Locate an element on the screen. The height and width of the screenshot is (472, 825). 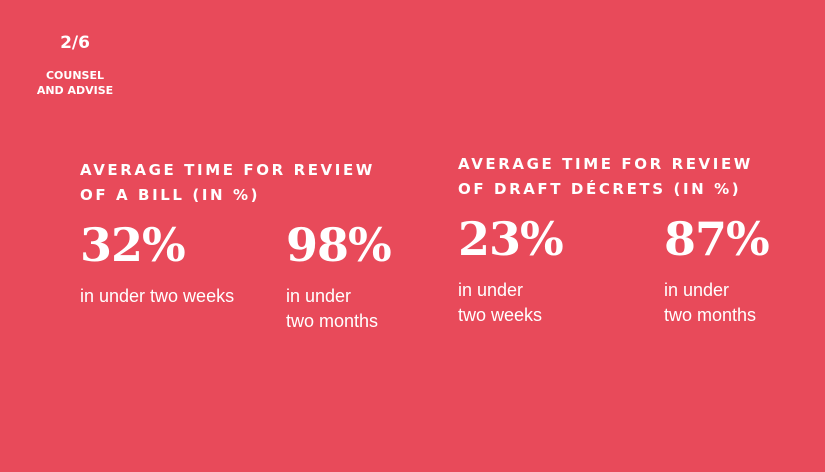
section-label: COUNSEL is located at coordinates (74, 75).